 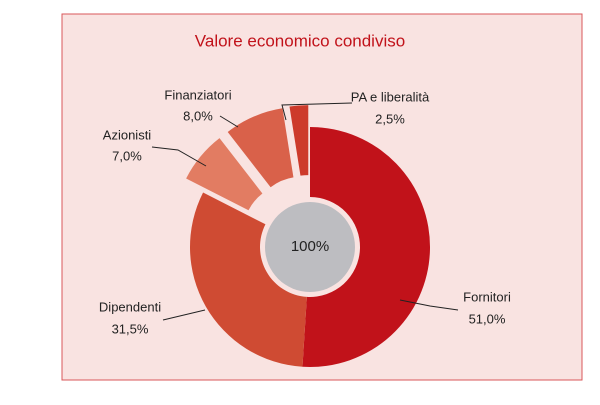 I want to click on value-label: 2,5%, so click(x=390, y=118).